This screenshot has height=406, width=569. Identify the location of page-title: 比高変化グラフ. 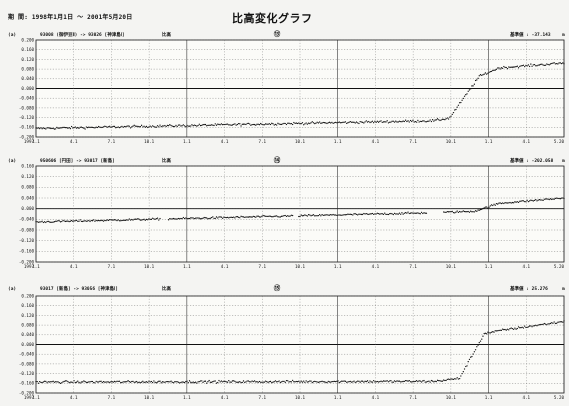
(272, 18).